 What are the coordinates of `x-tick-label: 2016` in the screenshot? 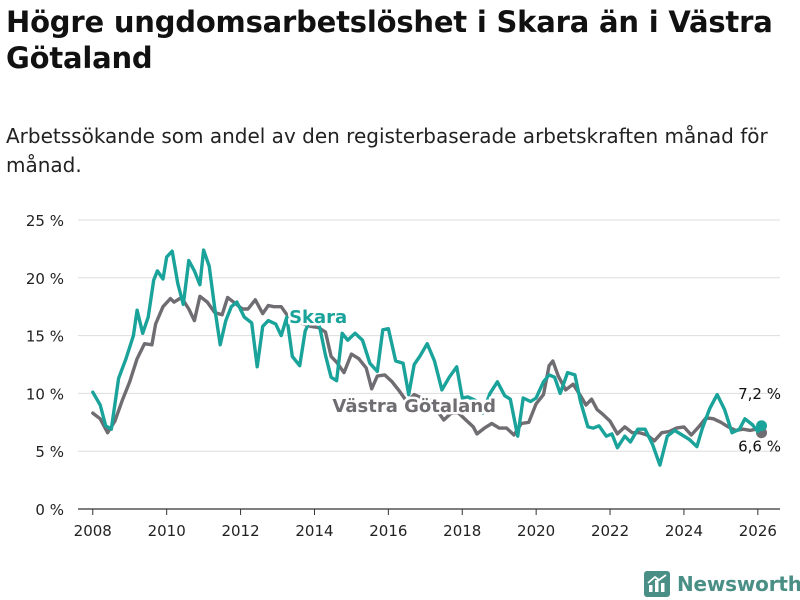 It's located at (388, 531).